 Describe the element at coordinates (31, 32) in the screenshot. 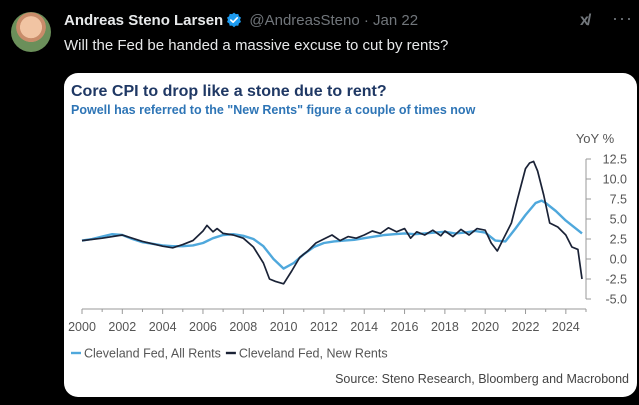

I see `author-avatar` at that location.